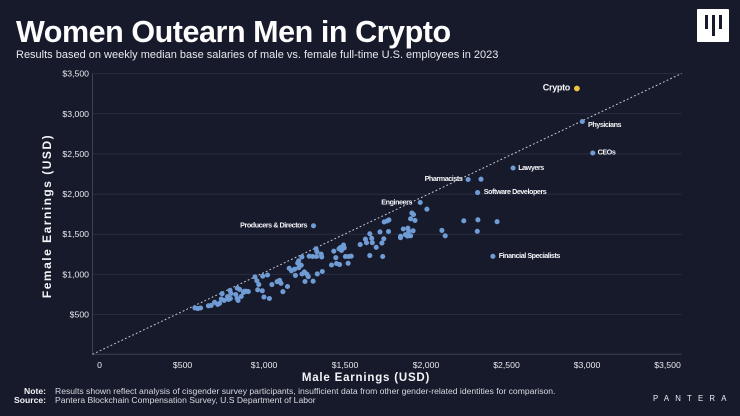 The height and width of the screenshot is (416, 740). I want to click on svg-text: Physicians, so click(605, 124).